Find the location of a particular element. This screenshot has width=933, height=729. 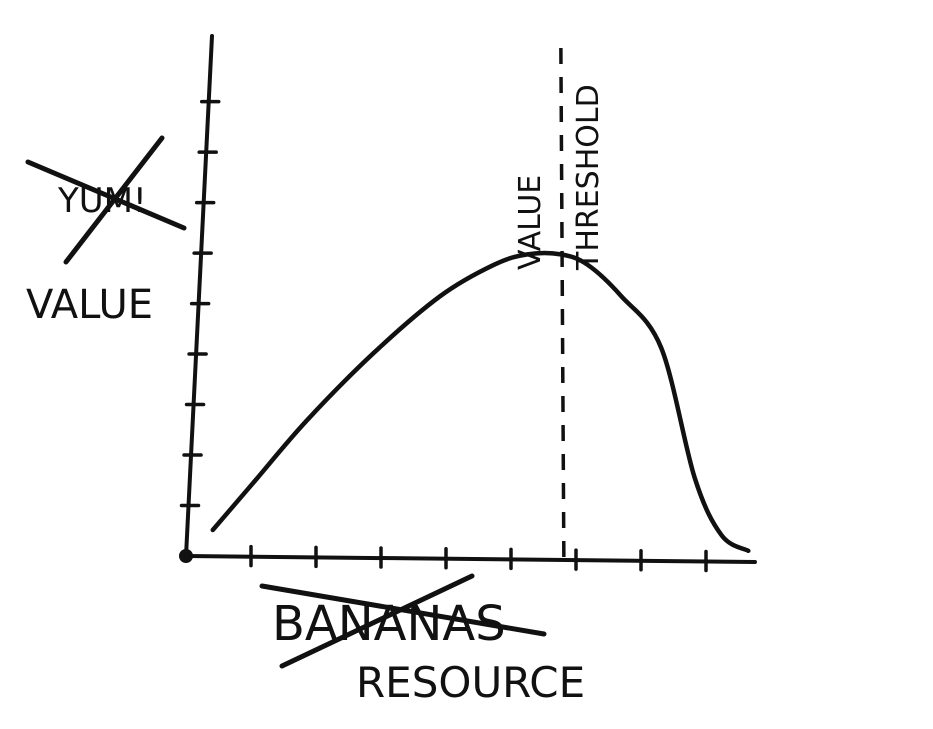

value-threshold-line is located at coordinates (562, 304).